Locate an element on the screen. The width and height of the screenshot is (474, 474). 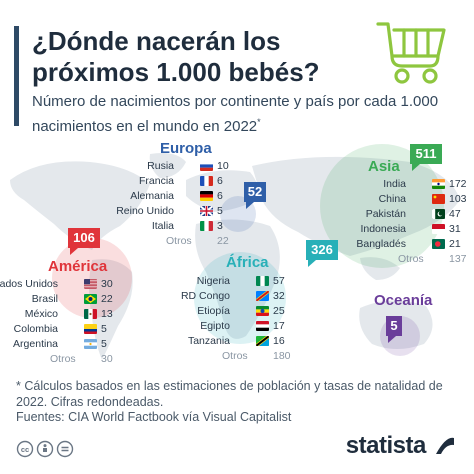
north-america-shape is located at coordinates (80, 205).